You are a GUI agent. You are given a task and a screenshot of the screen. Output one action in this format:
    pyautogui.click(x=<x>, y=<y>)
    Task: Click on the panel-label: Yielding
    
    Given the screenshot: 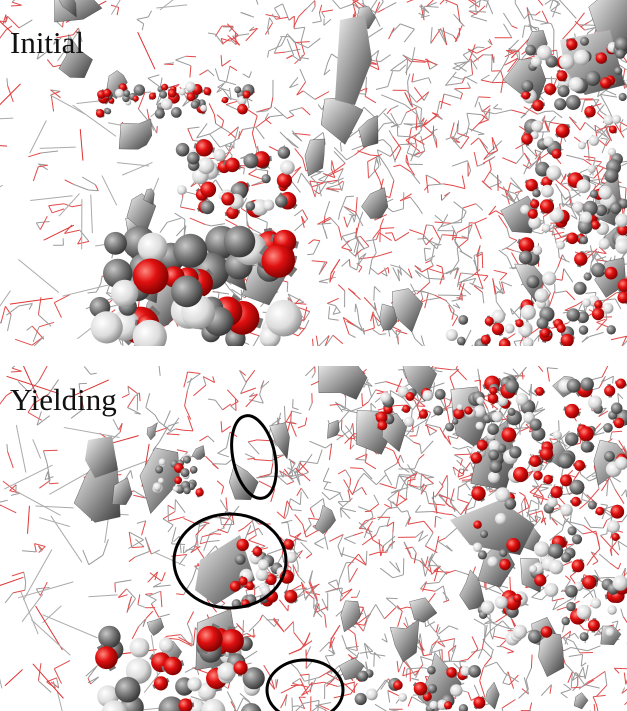 What is the action you would take?
    pyautogui.click(x=63, y=399)
    